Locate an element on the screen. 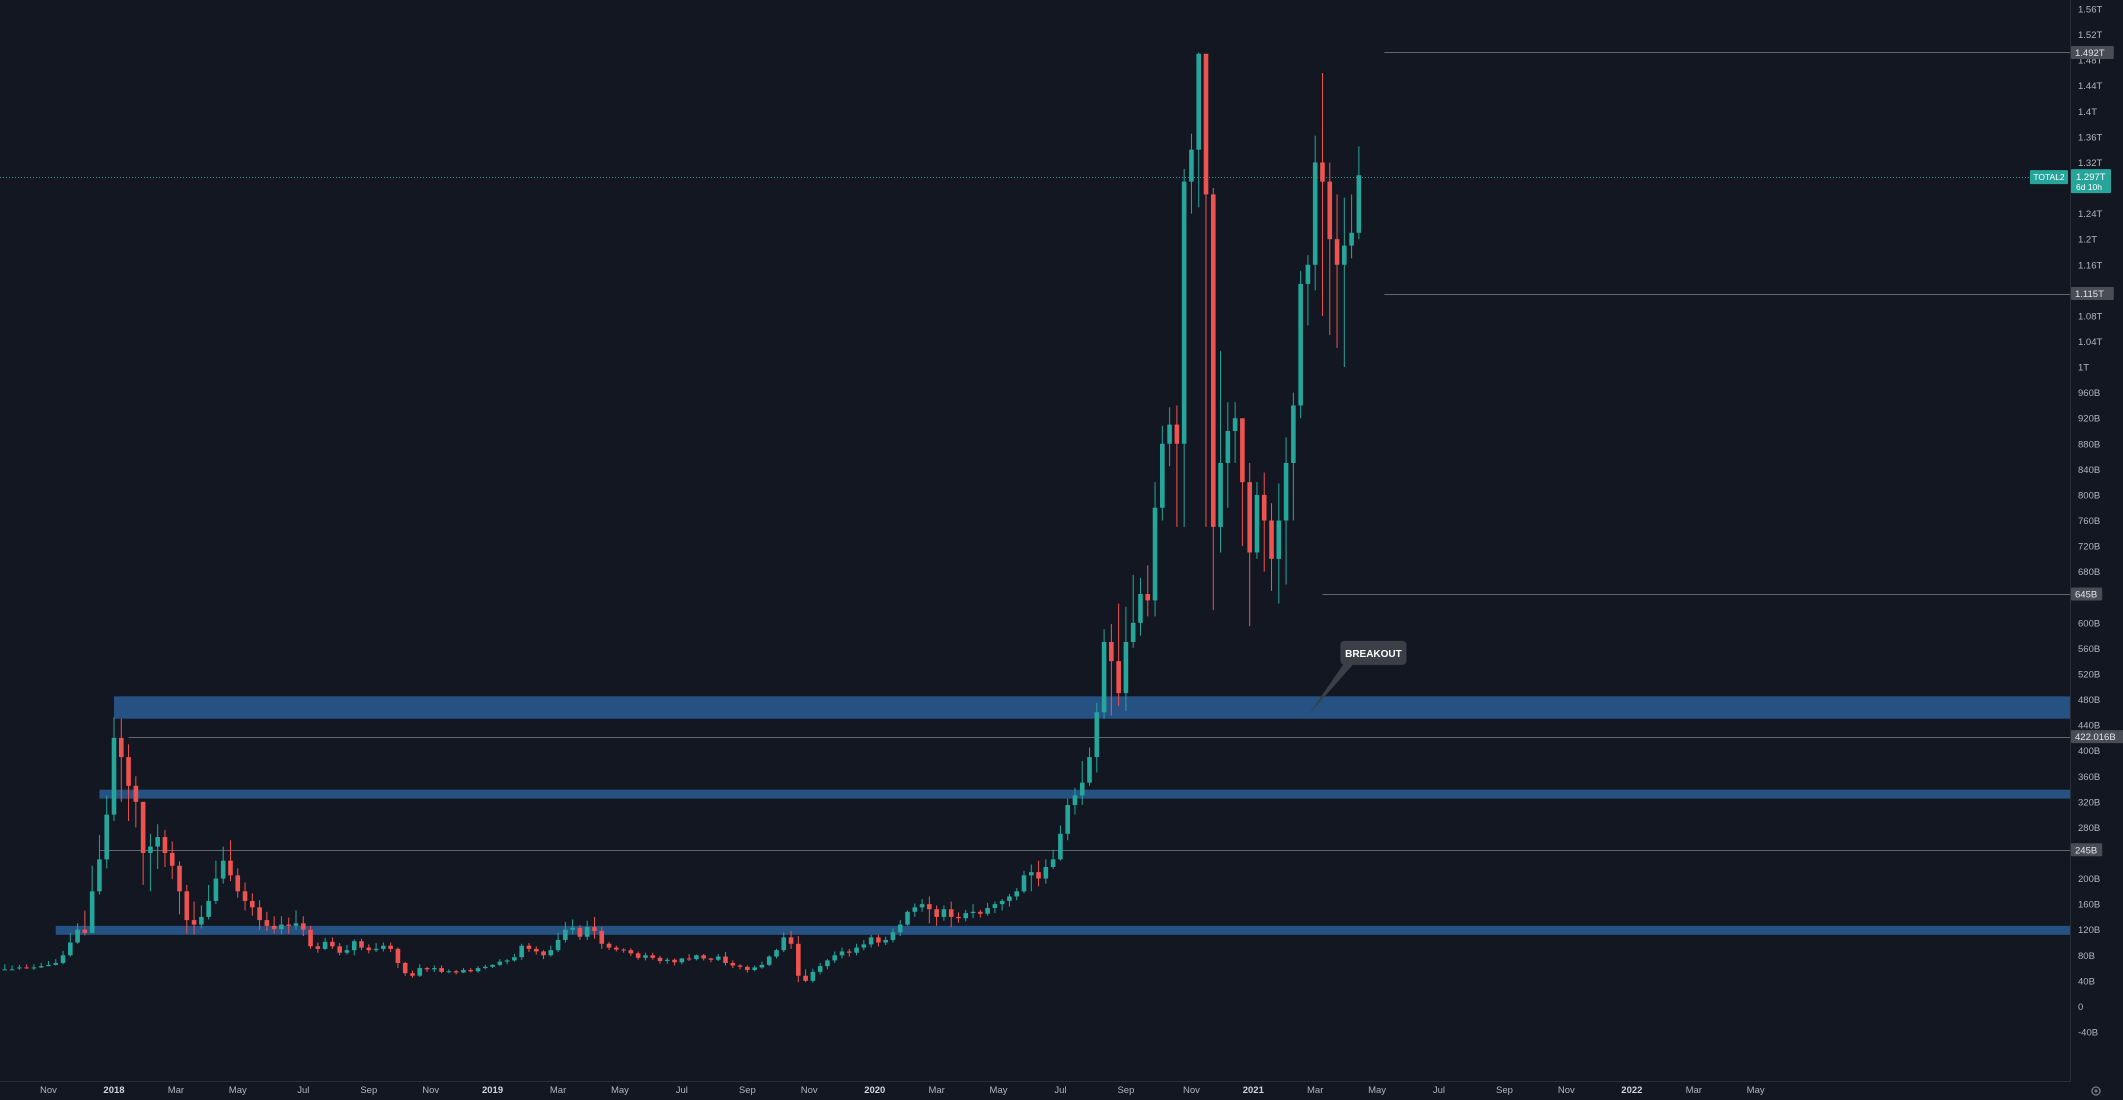 Image resolution: width=2123 pixels, height=1100 pixels. y-tick-label: 80B is located at coordinates (2086, 956).